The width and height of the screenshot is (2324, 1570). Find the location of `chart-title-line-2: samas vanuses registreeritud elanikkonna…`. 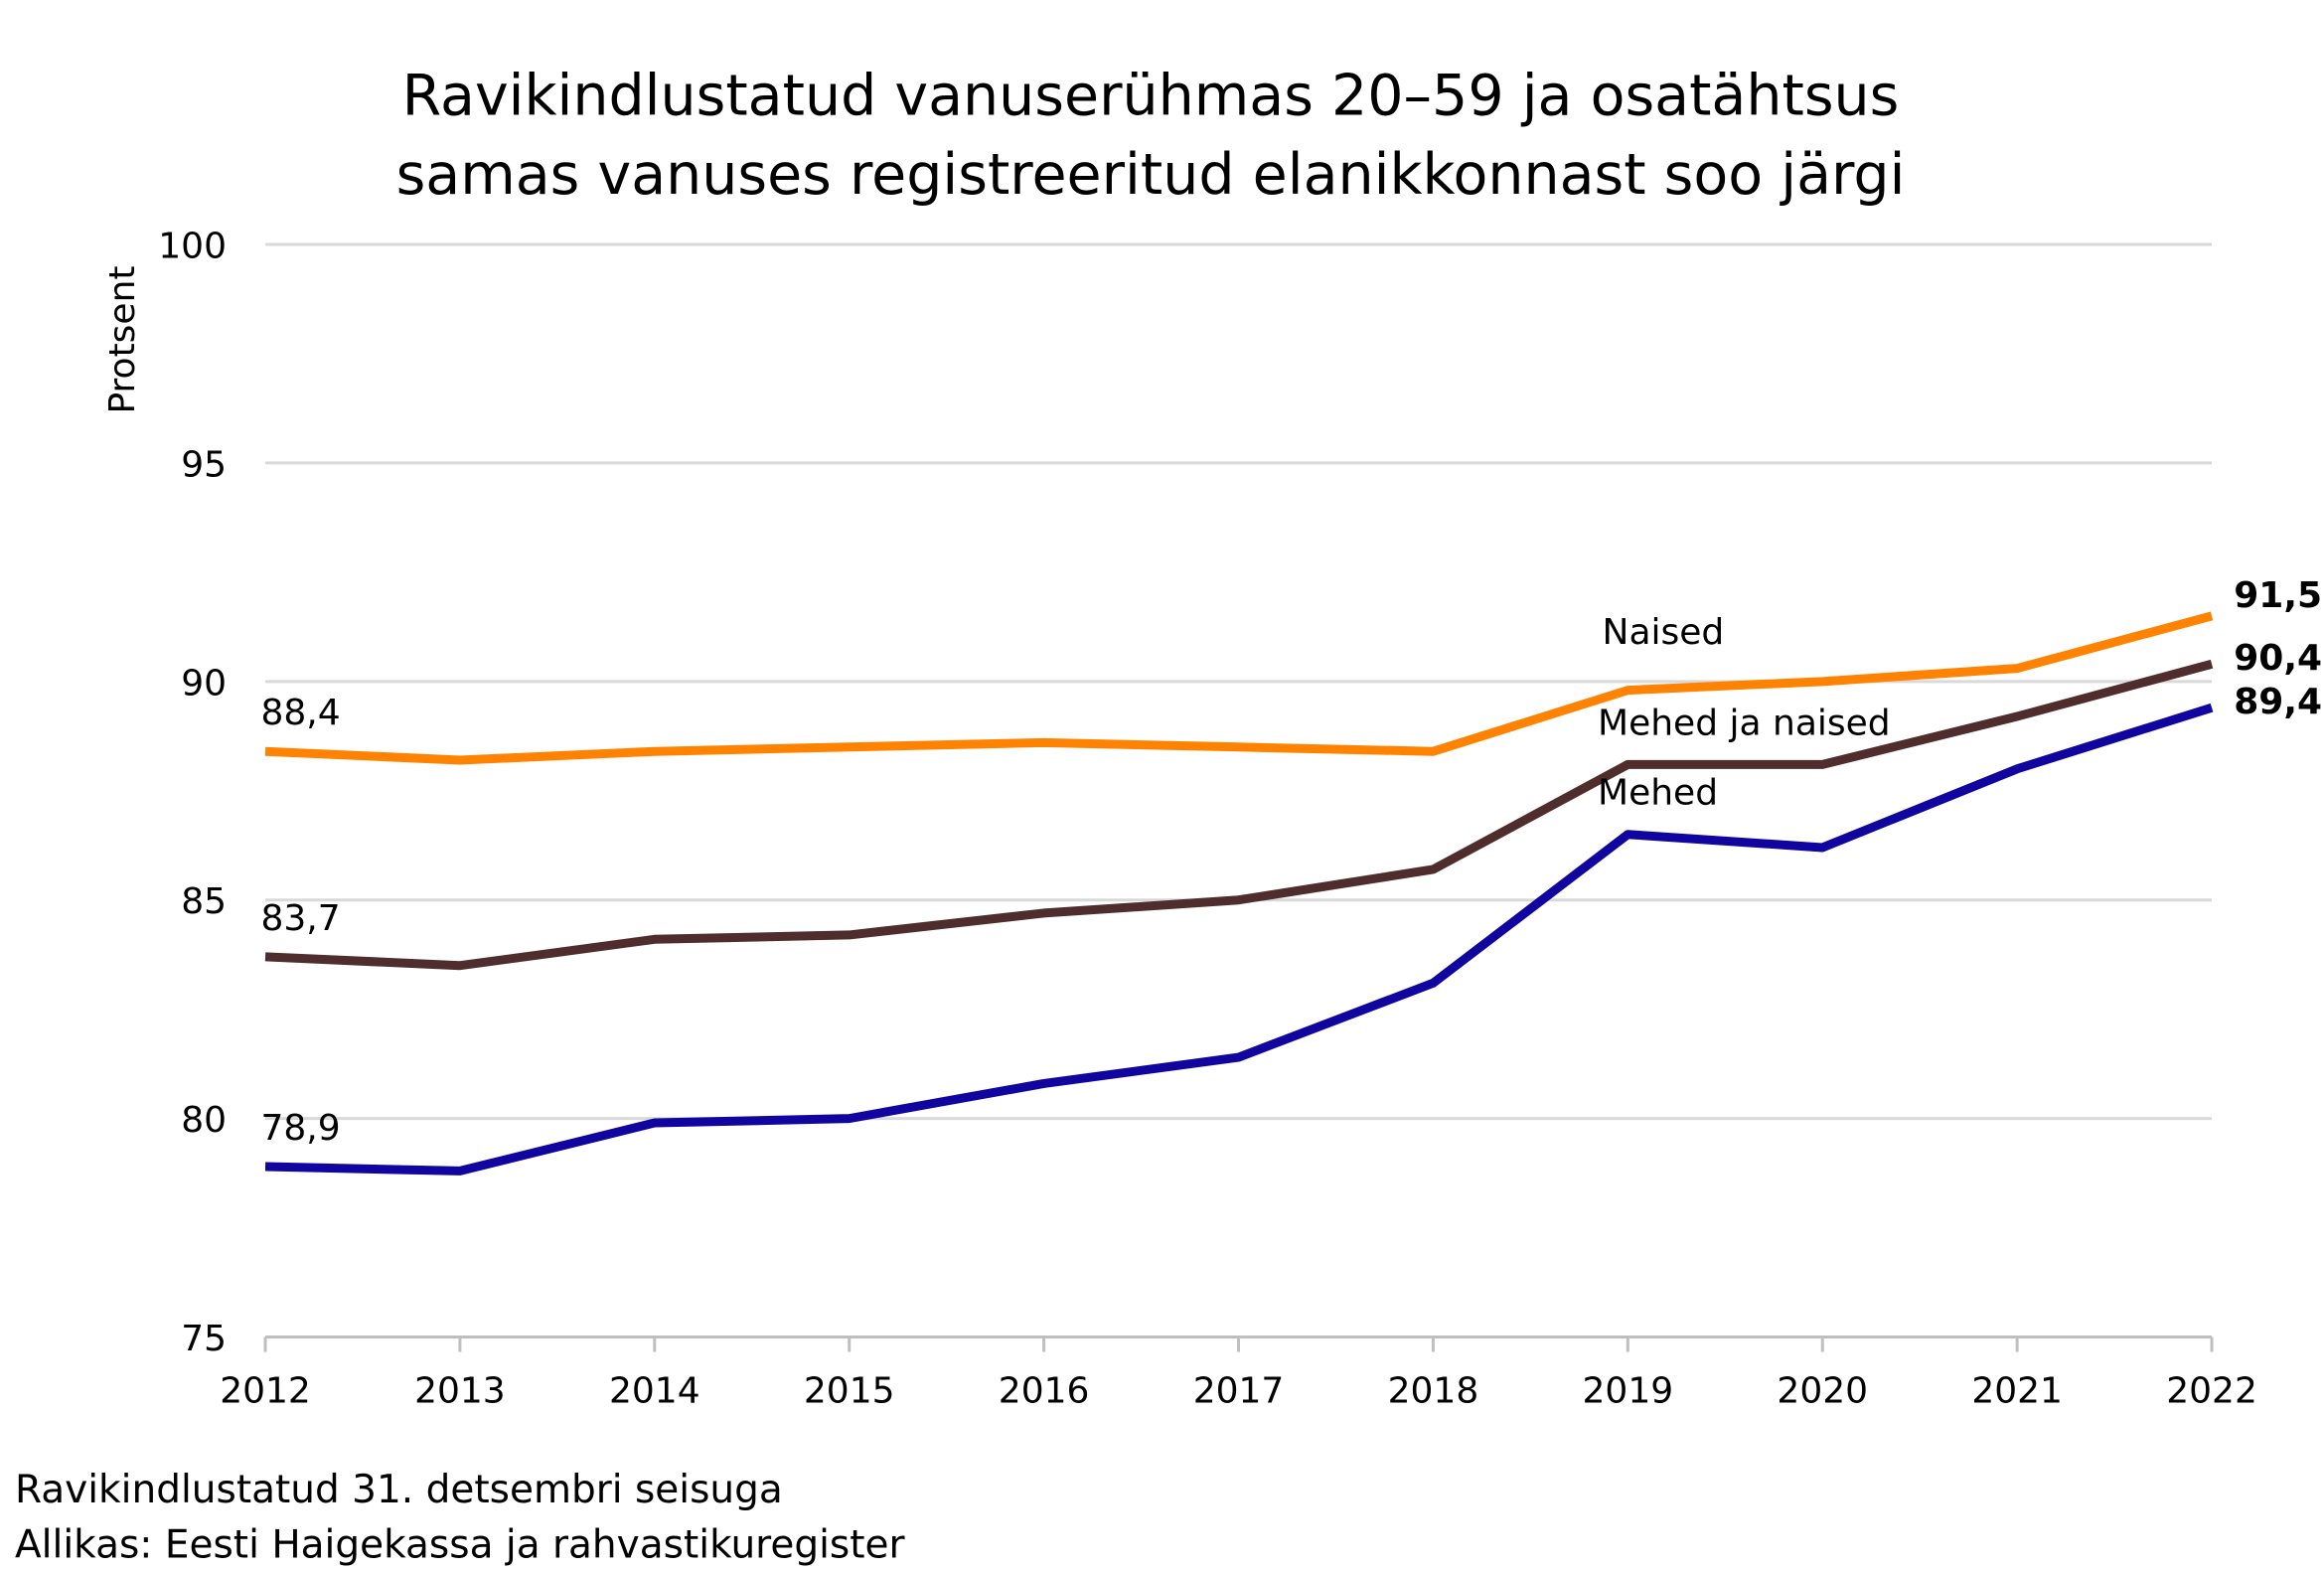

chart-title-line-2: samas vanuses registreeritud elanikkonna… is located at coordinates (1151, 175).